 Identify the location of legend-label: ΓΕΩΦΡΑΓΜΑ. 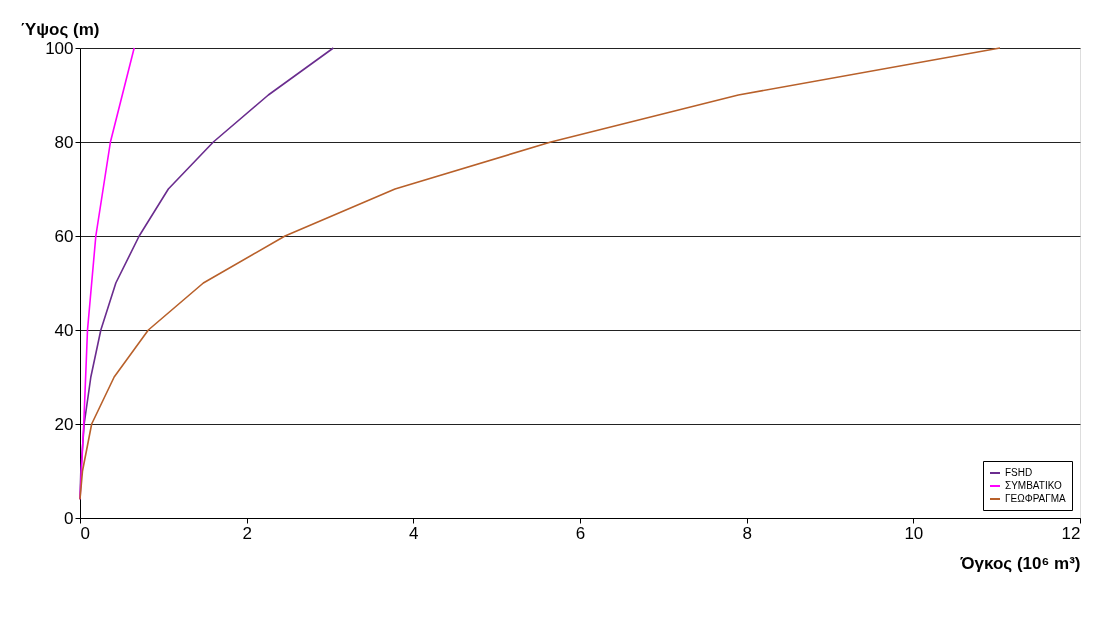
(1036, 498).